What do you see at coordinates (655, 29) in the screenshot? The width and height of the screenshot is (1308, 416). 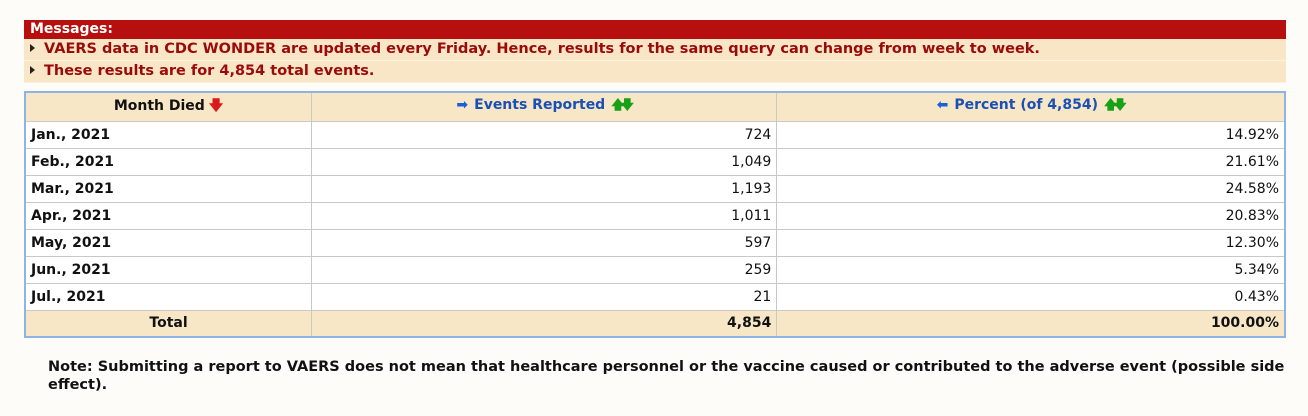 I see `messages-header: Messages:` at bounding box center [655, 29].